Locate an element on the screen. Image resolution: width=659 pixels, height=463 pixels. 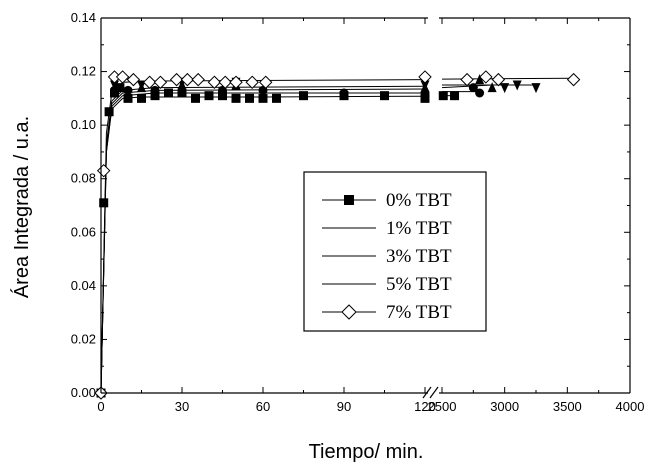
legend-label: 0% TBT is located at coordinates (419, 200).